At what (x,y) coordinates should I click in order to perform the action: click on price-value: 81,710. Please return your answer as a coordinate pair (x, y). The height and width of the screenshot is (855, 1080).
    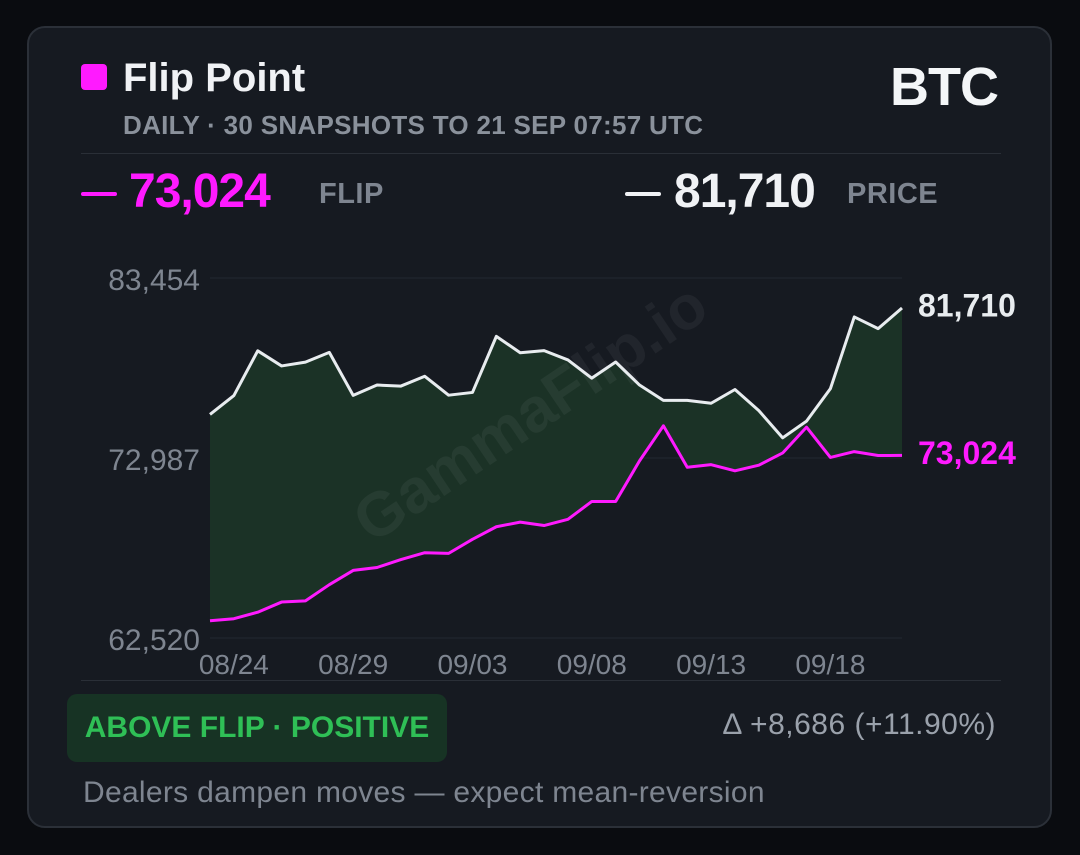
    Looking at the image, I should click on (745, 191).